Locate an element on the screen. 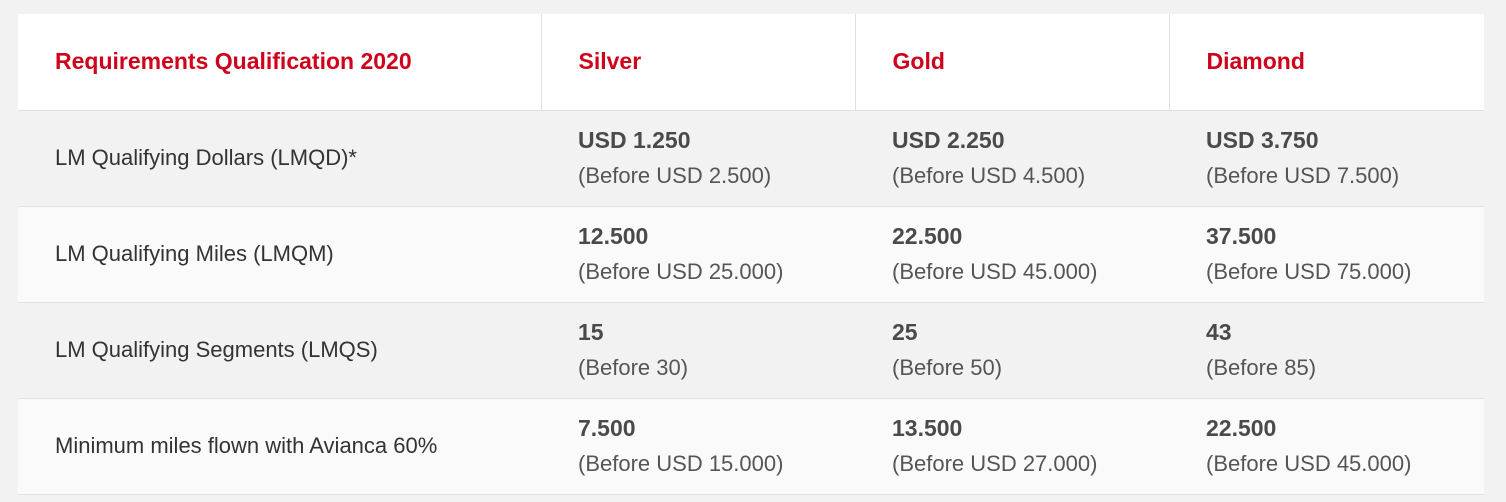  previous-value: (Before 50) is located at coordinates (947, 367).